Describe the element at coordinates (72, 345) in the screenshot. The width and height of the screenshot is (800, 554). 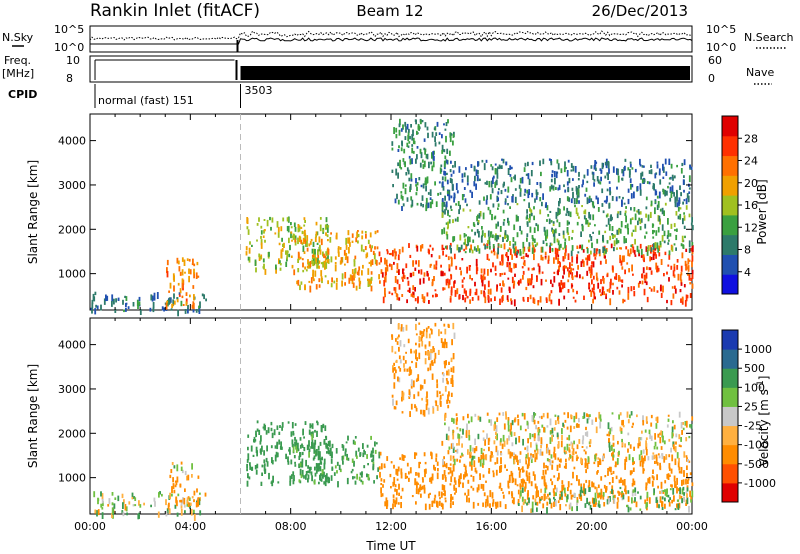
I see `velocity-ytick-label-3: 4000` at that location.